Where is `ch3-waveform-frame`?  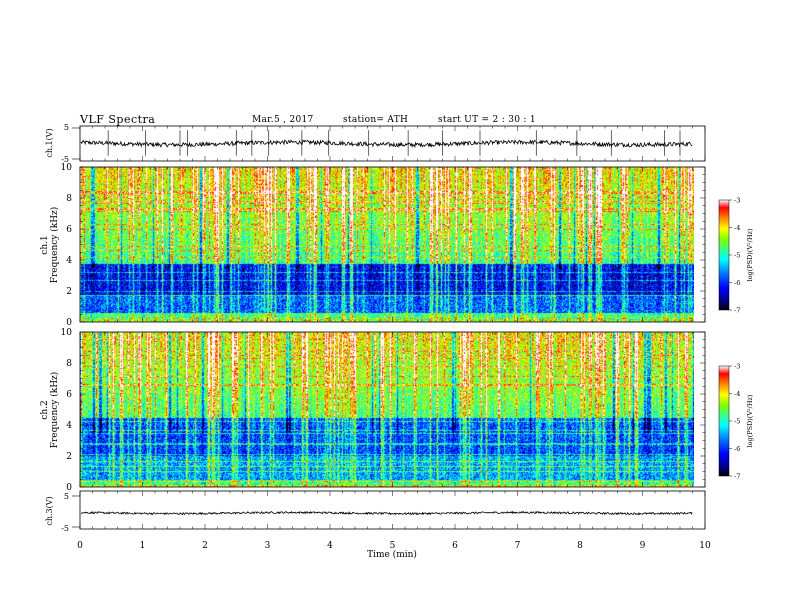
ch3-waveform-frame is located at coordinates (392, 510).